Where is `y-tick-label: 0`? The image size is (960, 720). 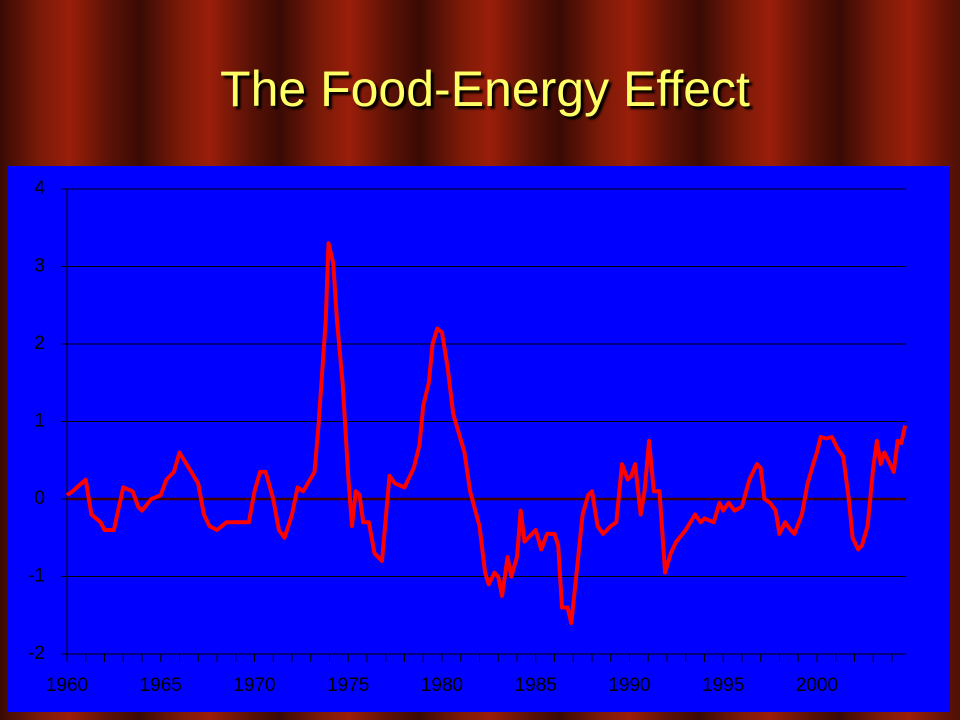 y-tick-label: 0 is located at coordinates (39, 498).